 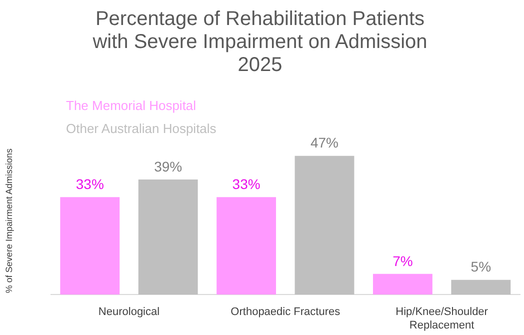 I want to click on data-label: 5%, so click(x=481, y=266).